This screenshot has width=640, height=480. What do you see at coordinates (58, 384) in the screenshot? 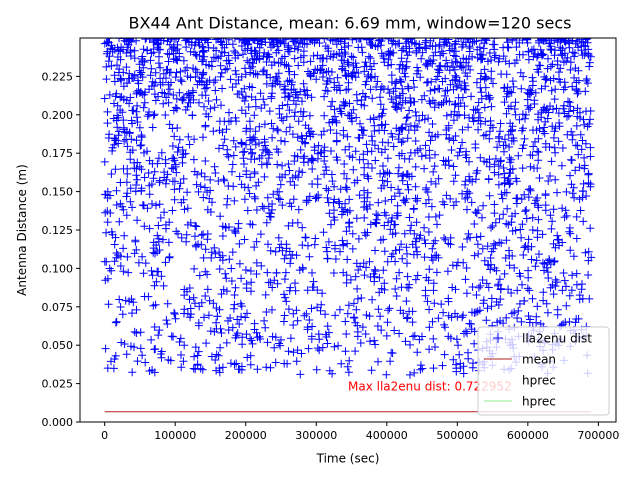
I see `y-tick-label: 0.025` at bounding box center [58, 384].